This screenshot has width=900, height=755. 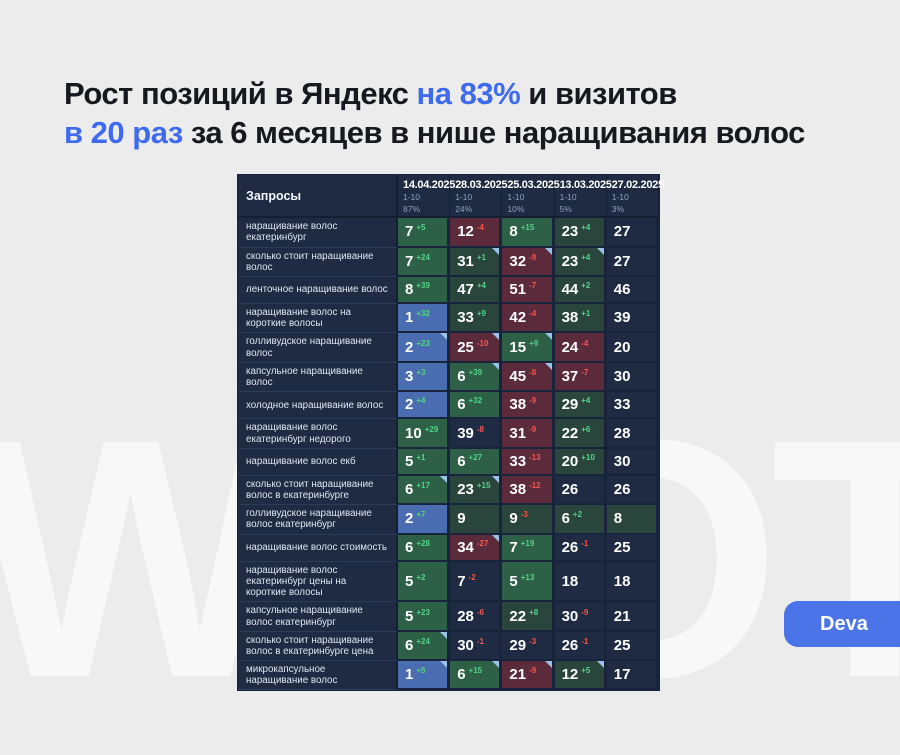 I want to click on position-value: 9, so click(x=513, y=519).